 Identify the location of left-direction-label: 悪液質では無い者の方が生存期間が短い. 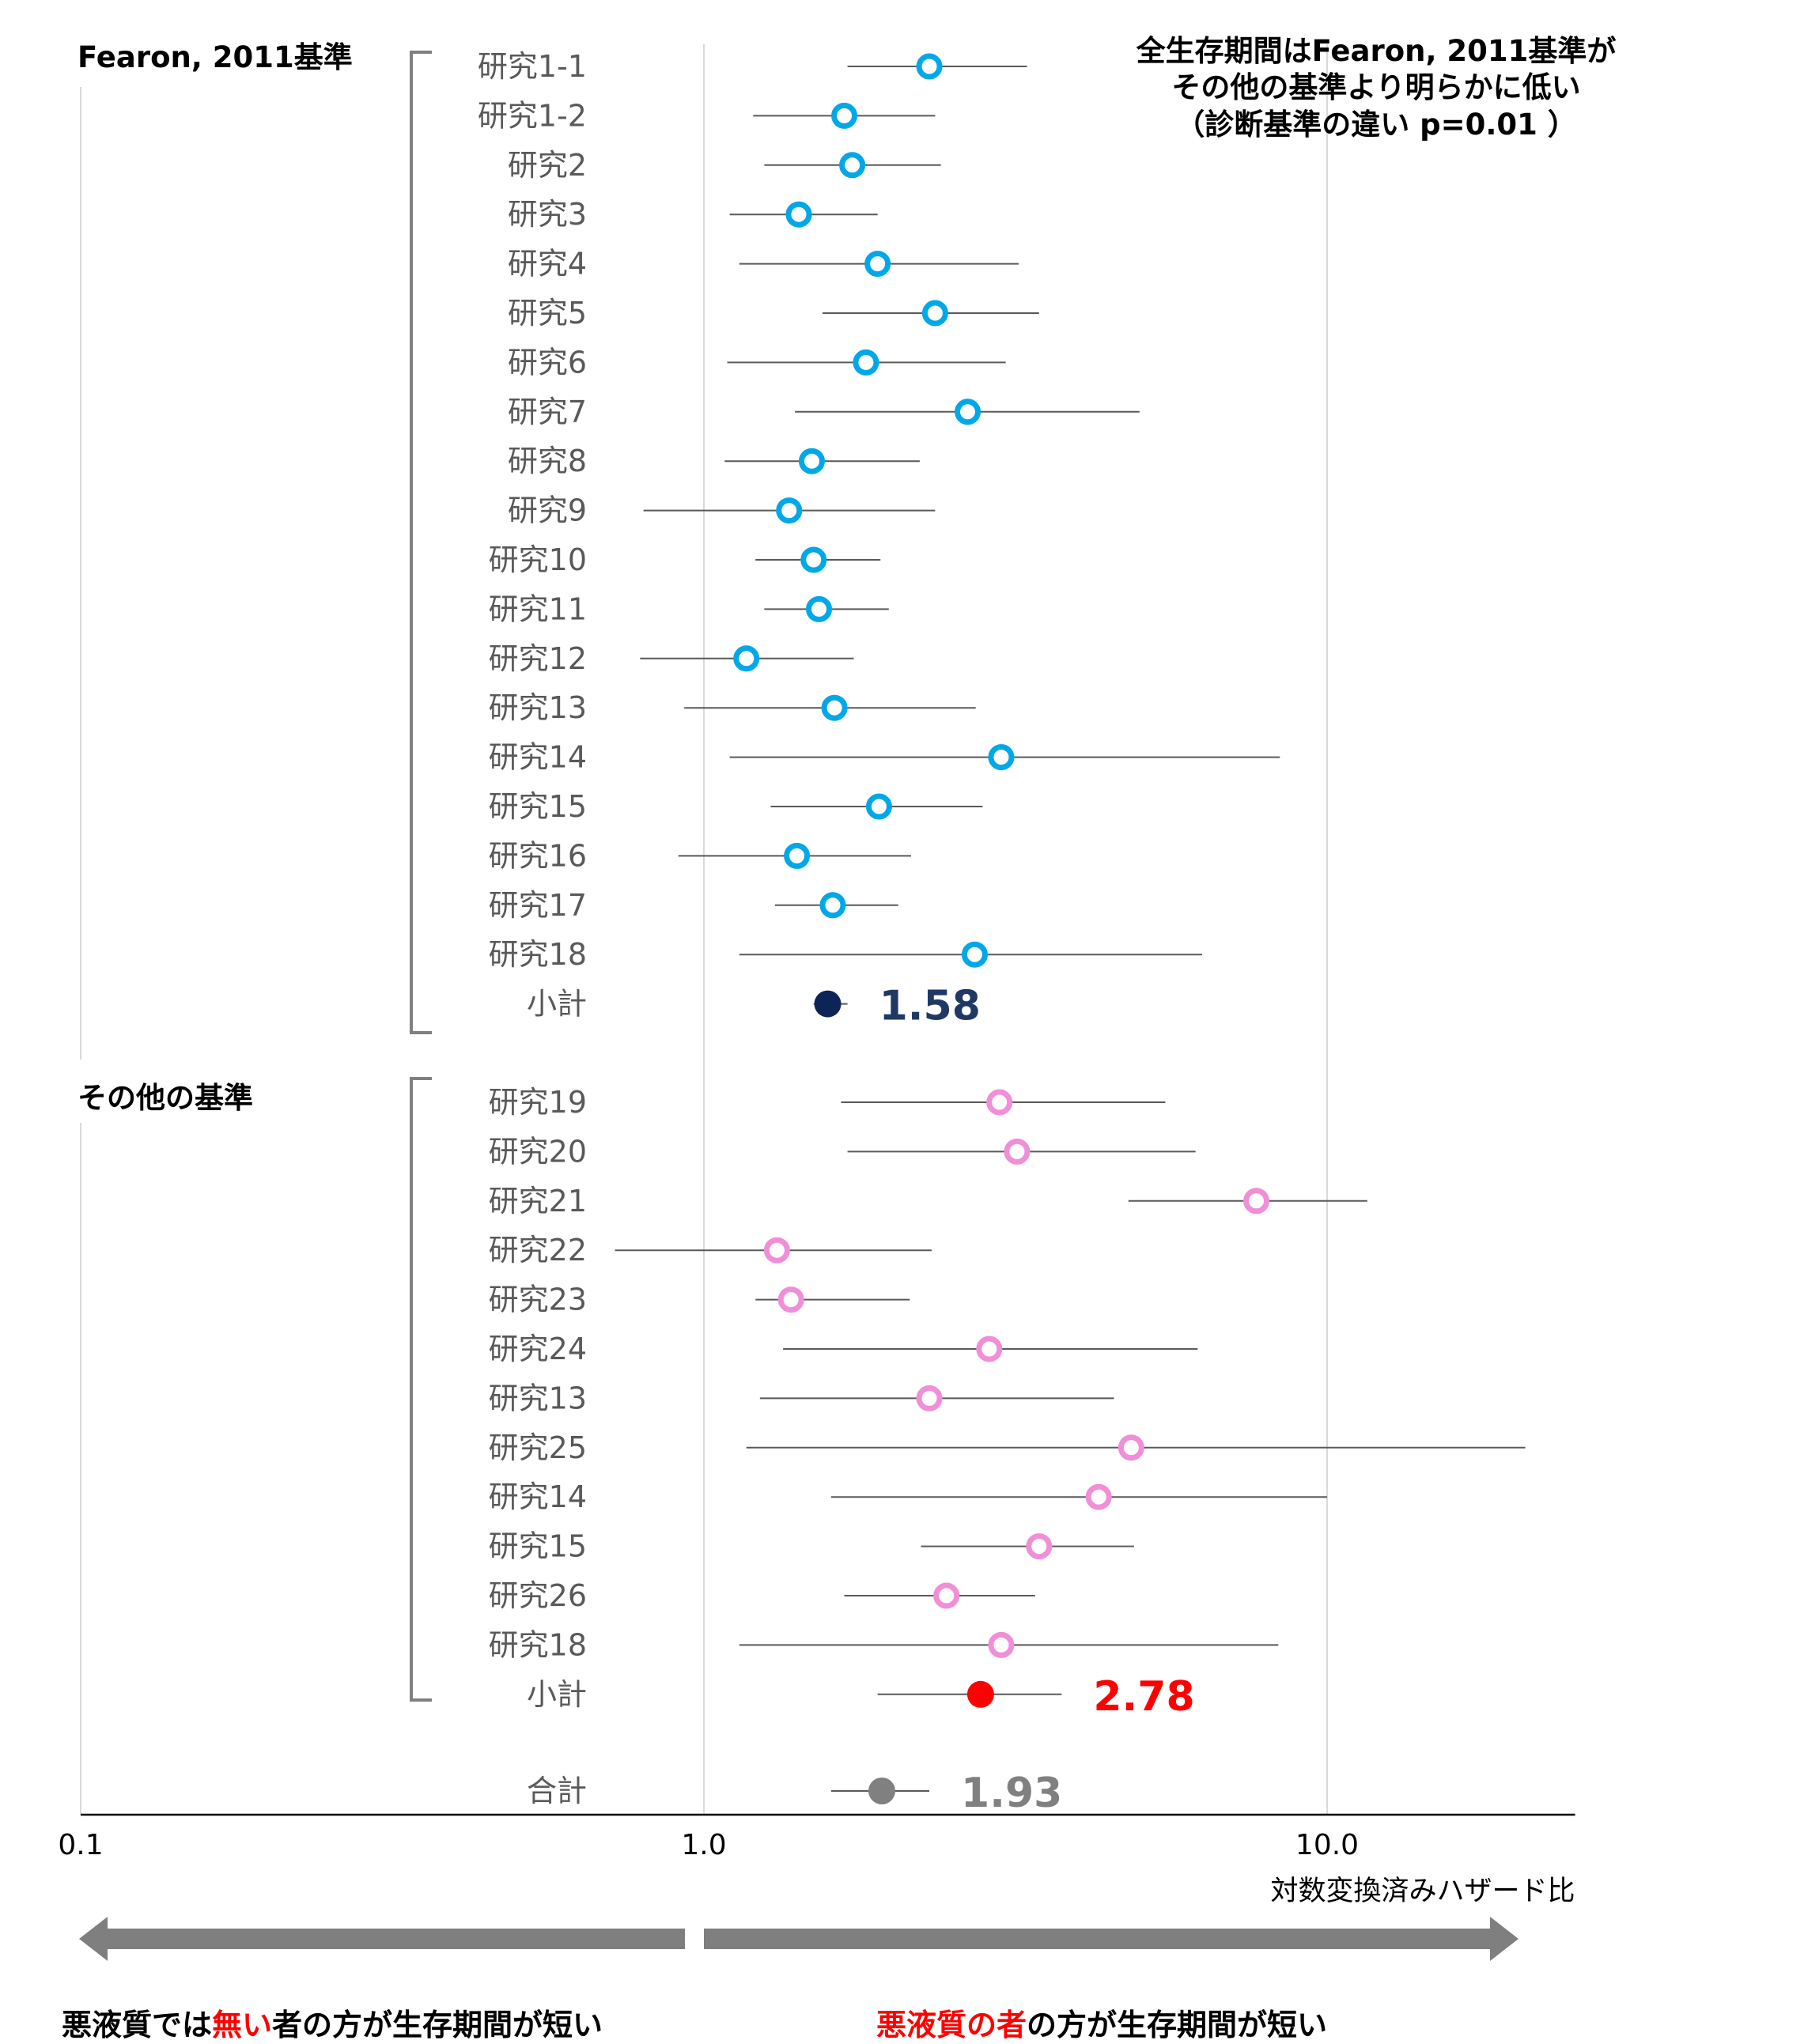
(333, 2022).